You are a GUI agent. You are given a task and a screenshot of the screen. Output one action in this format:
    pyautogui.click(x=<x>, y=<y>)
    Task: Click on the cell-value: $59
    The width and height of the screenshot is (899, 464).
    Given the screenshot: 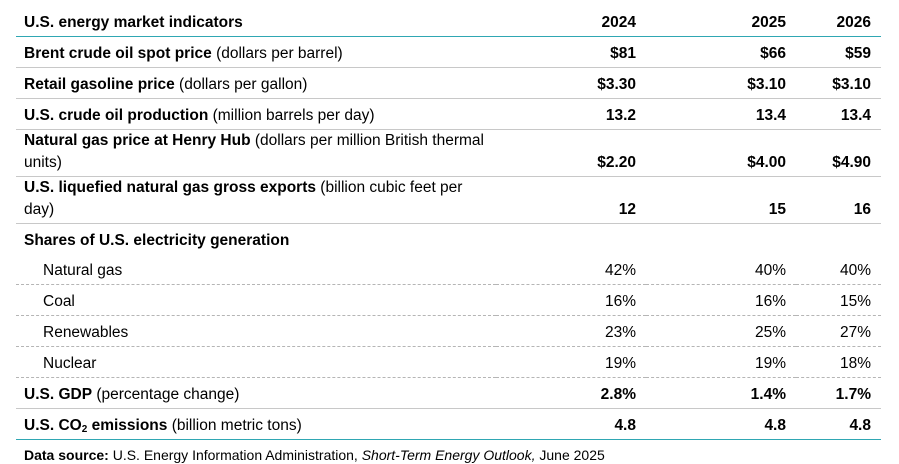 What is the action you would take?
    pyautogui.click(x=838, y=52)
    